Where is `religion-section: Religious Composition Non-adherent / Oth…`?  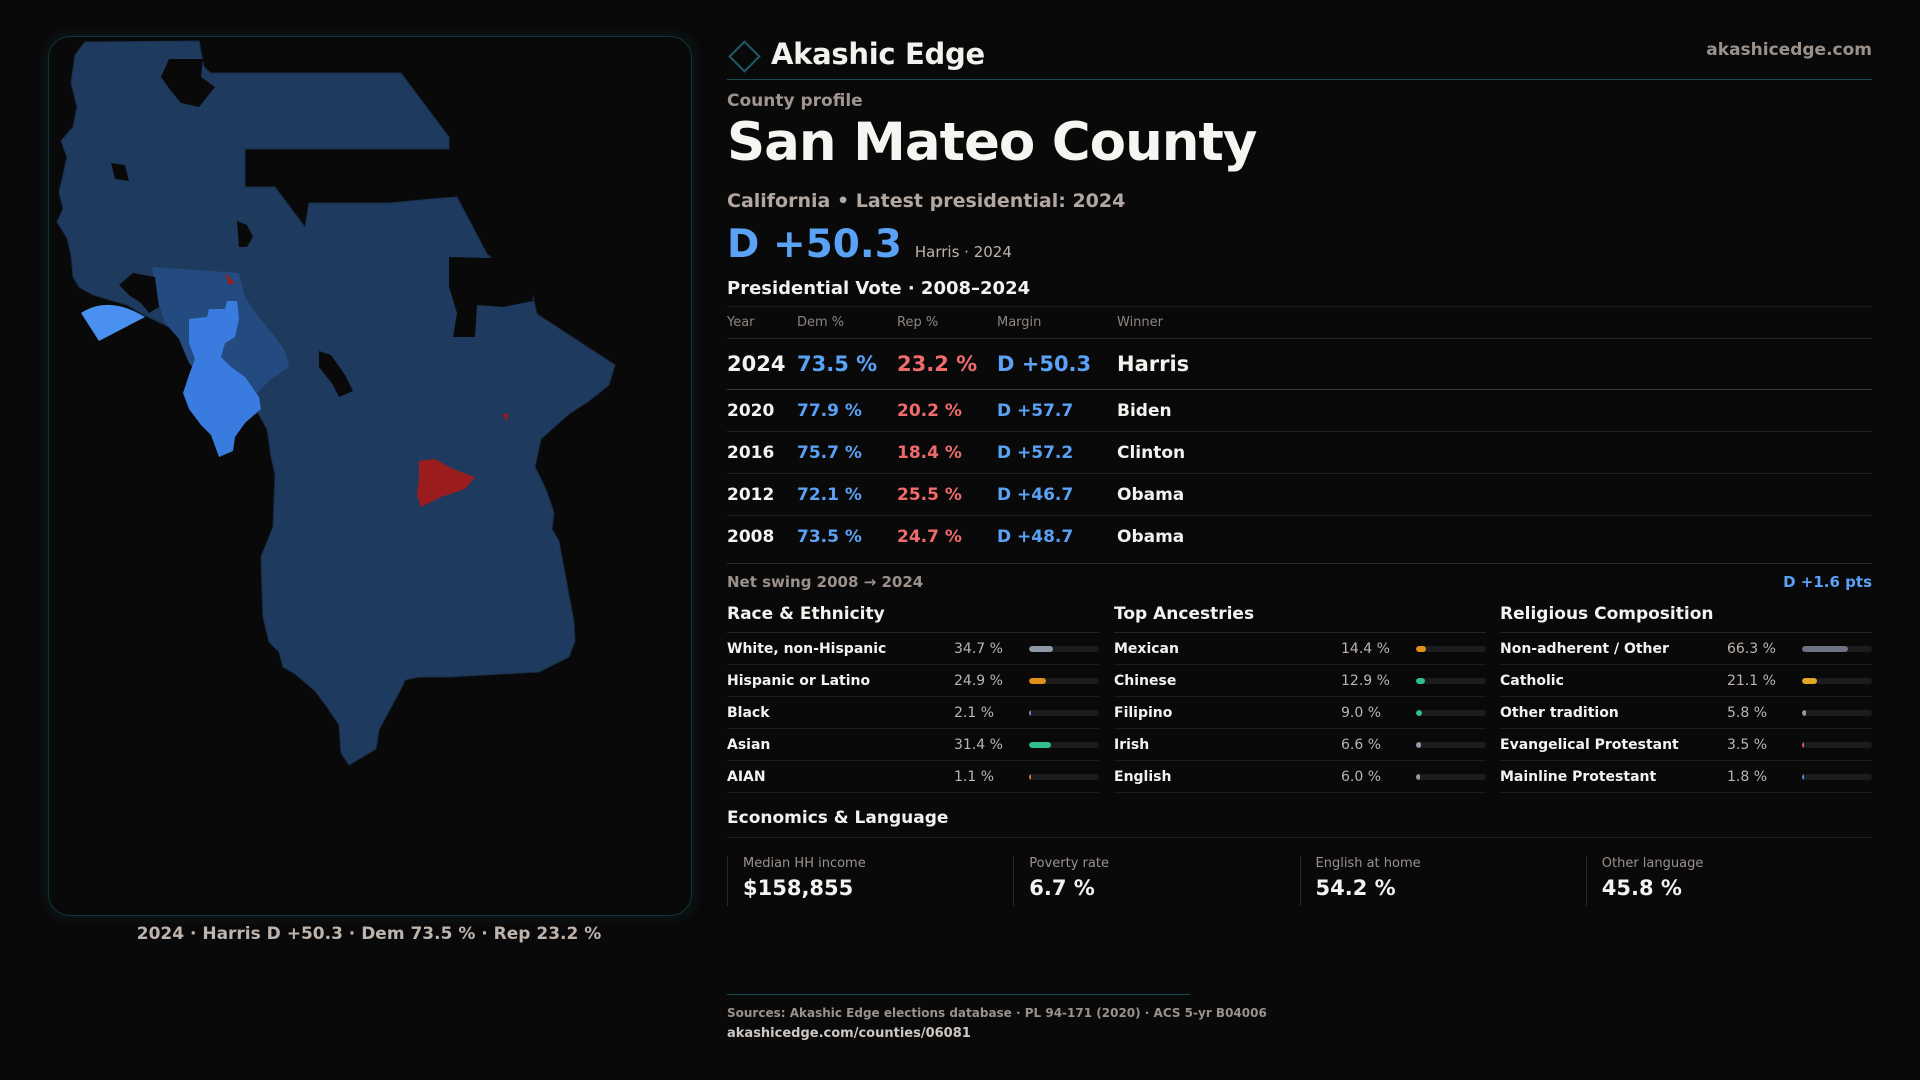
religion-section: Religious Composition Non-adherent / Oth… is located at coordinates (1686, 696).